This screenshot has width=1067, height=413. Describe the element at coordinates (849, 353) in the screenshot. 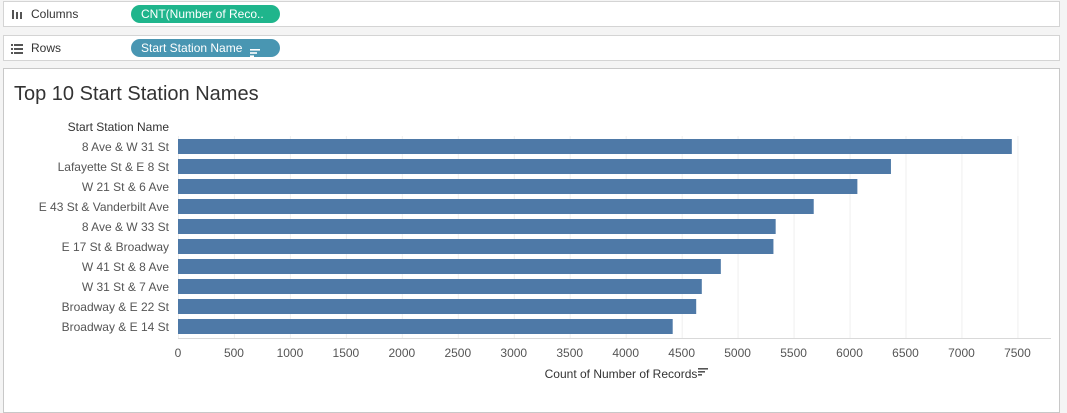

I see `x-tick-label: 6000` at that location.